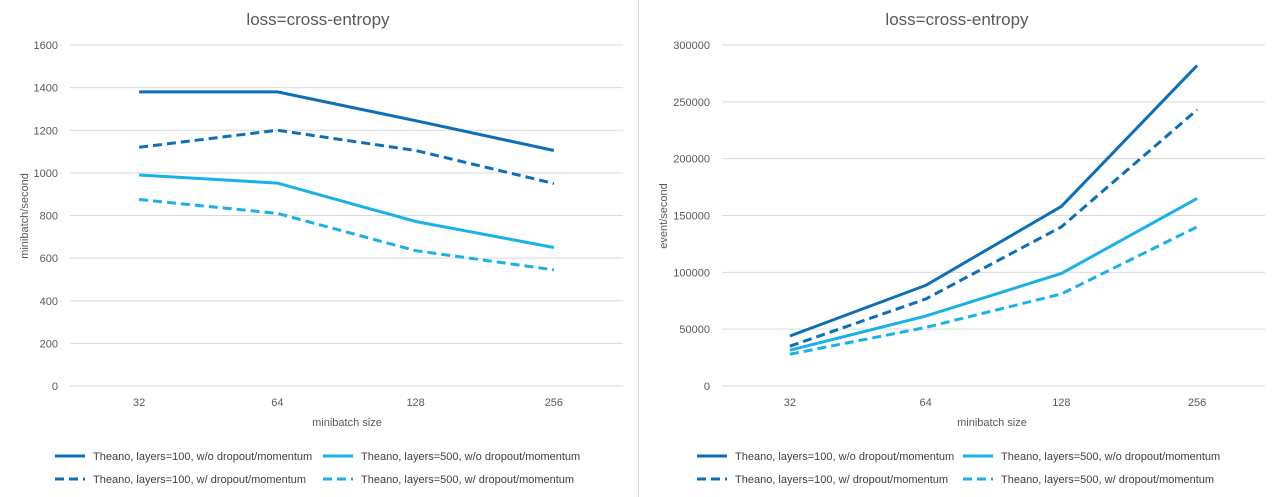 The height and width of the screenshot is (497, 1278). What do you see at coordinates (46, 89) in the screenshot?
I see `y-tick-label: 1400` at bounding box center [46, 89].